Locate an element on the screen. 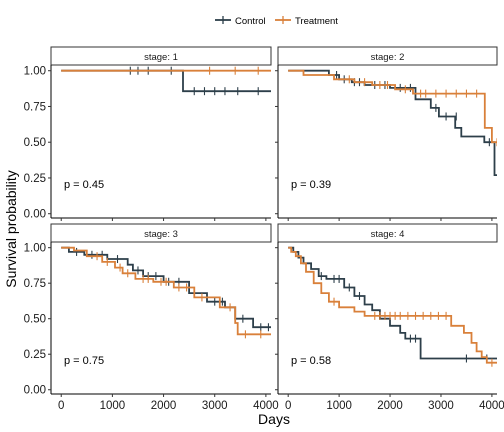  strip-label-stage-3: stage: 3 is located at coordinates (161, 234).